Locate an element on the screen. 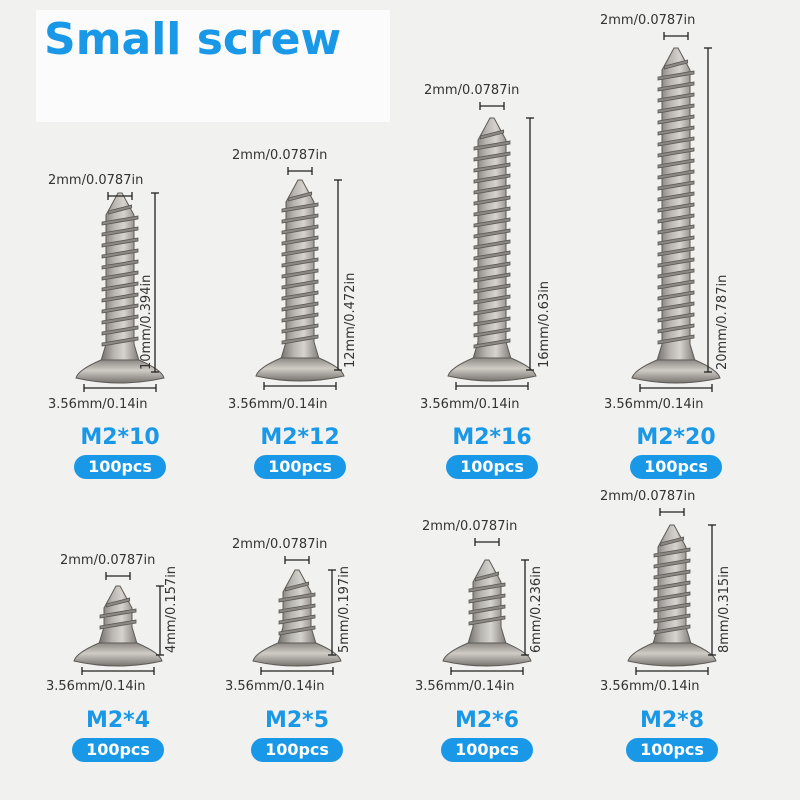  model-label: M2*8 is located at coordinates (671, 720).